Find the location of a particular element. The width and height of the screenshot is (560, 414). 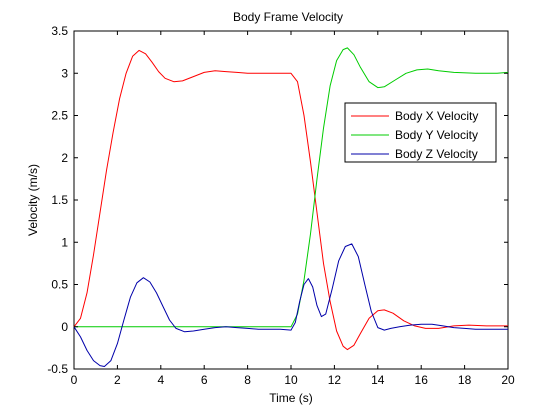

y-tick-label: 0 is located at coordinates (64, 327).